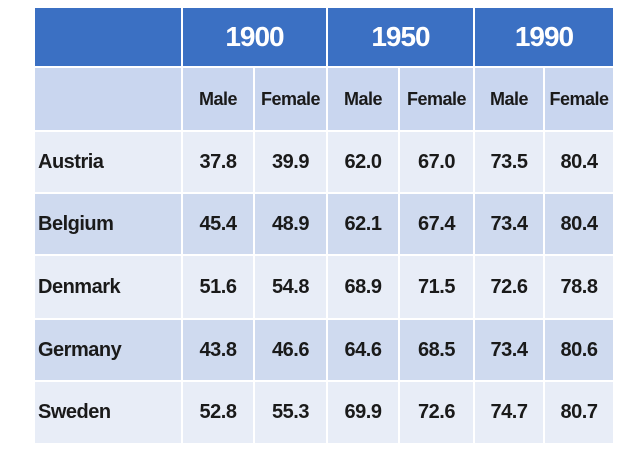  What do you see at coordinates (219, 225) in the screenshot?
I see `value-cell: 45.4` at bounding box center [219, 225].